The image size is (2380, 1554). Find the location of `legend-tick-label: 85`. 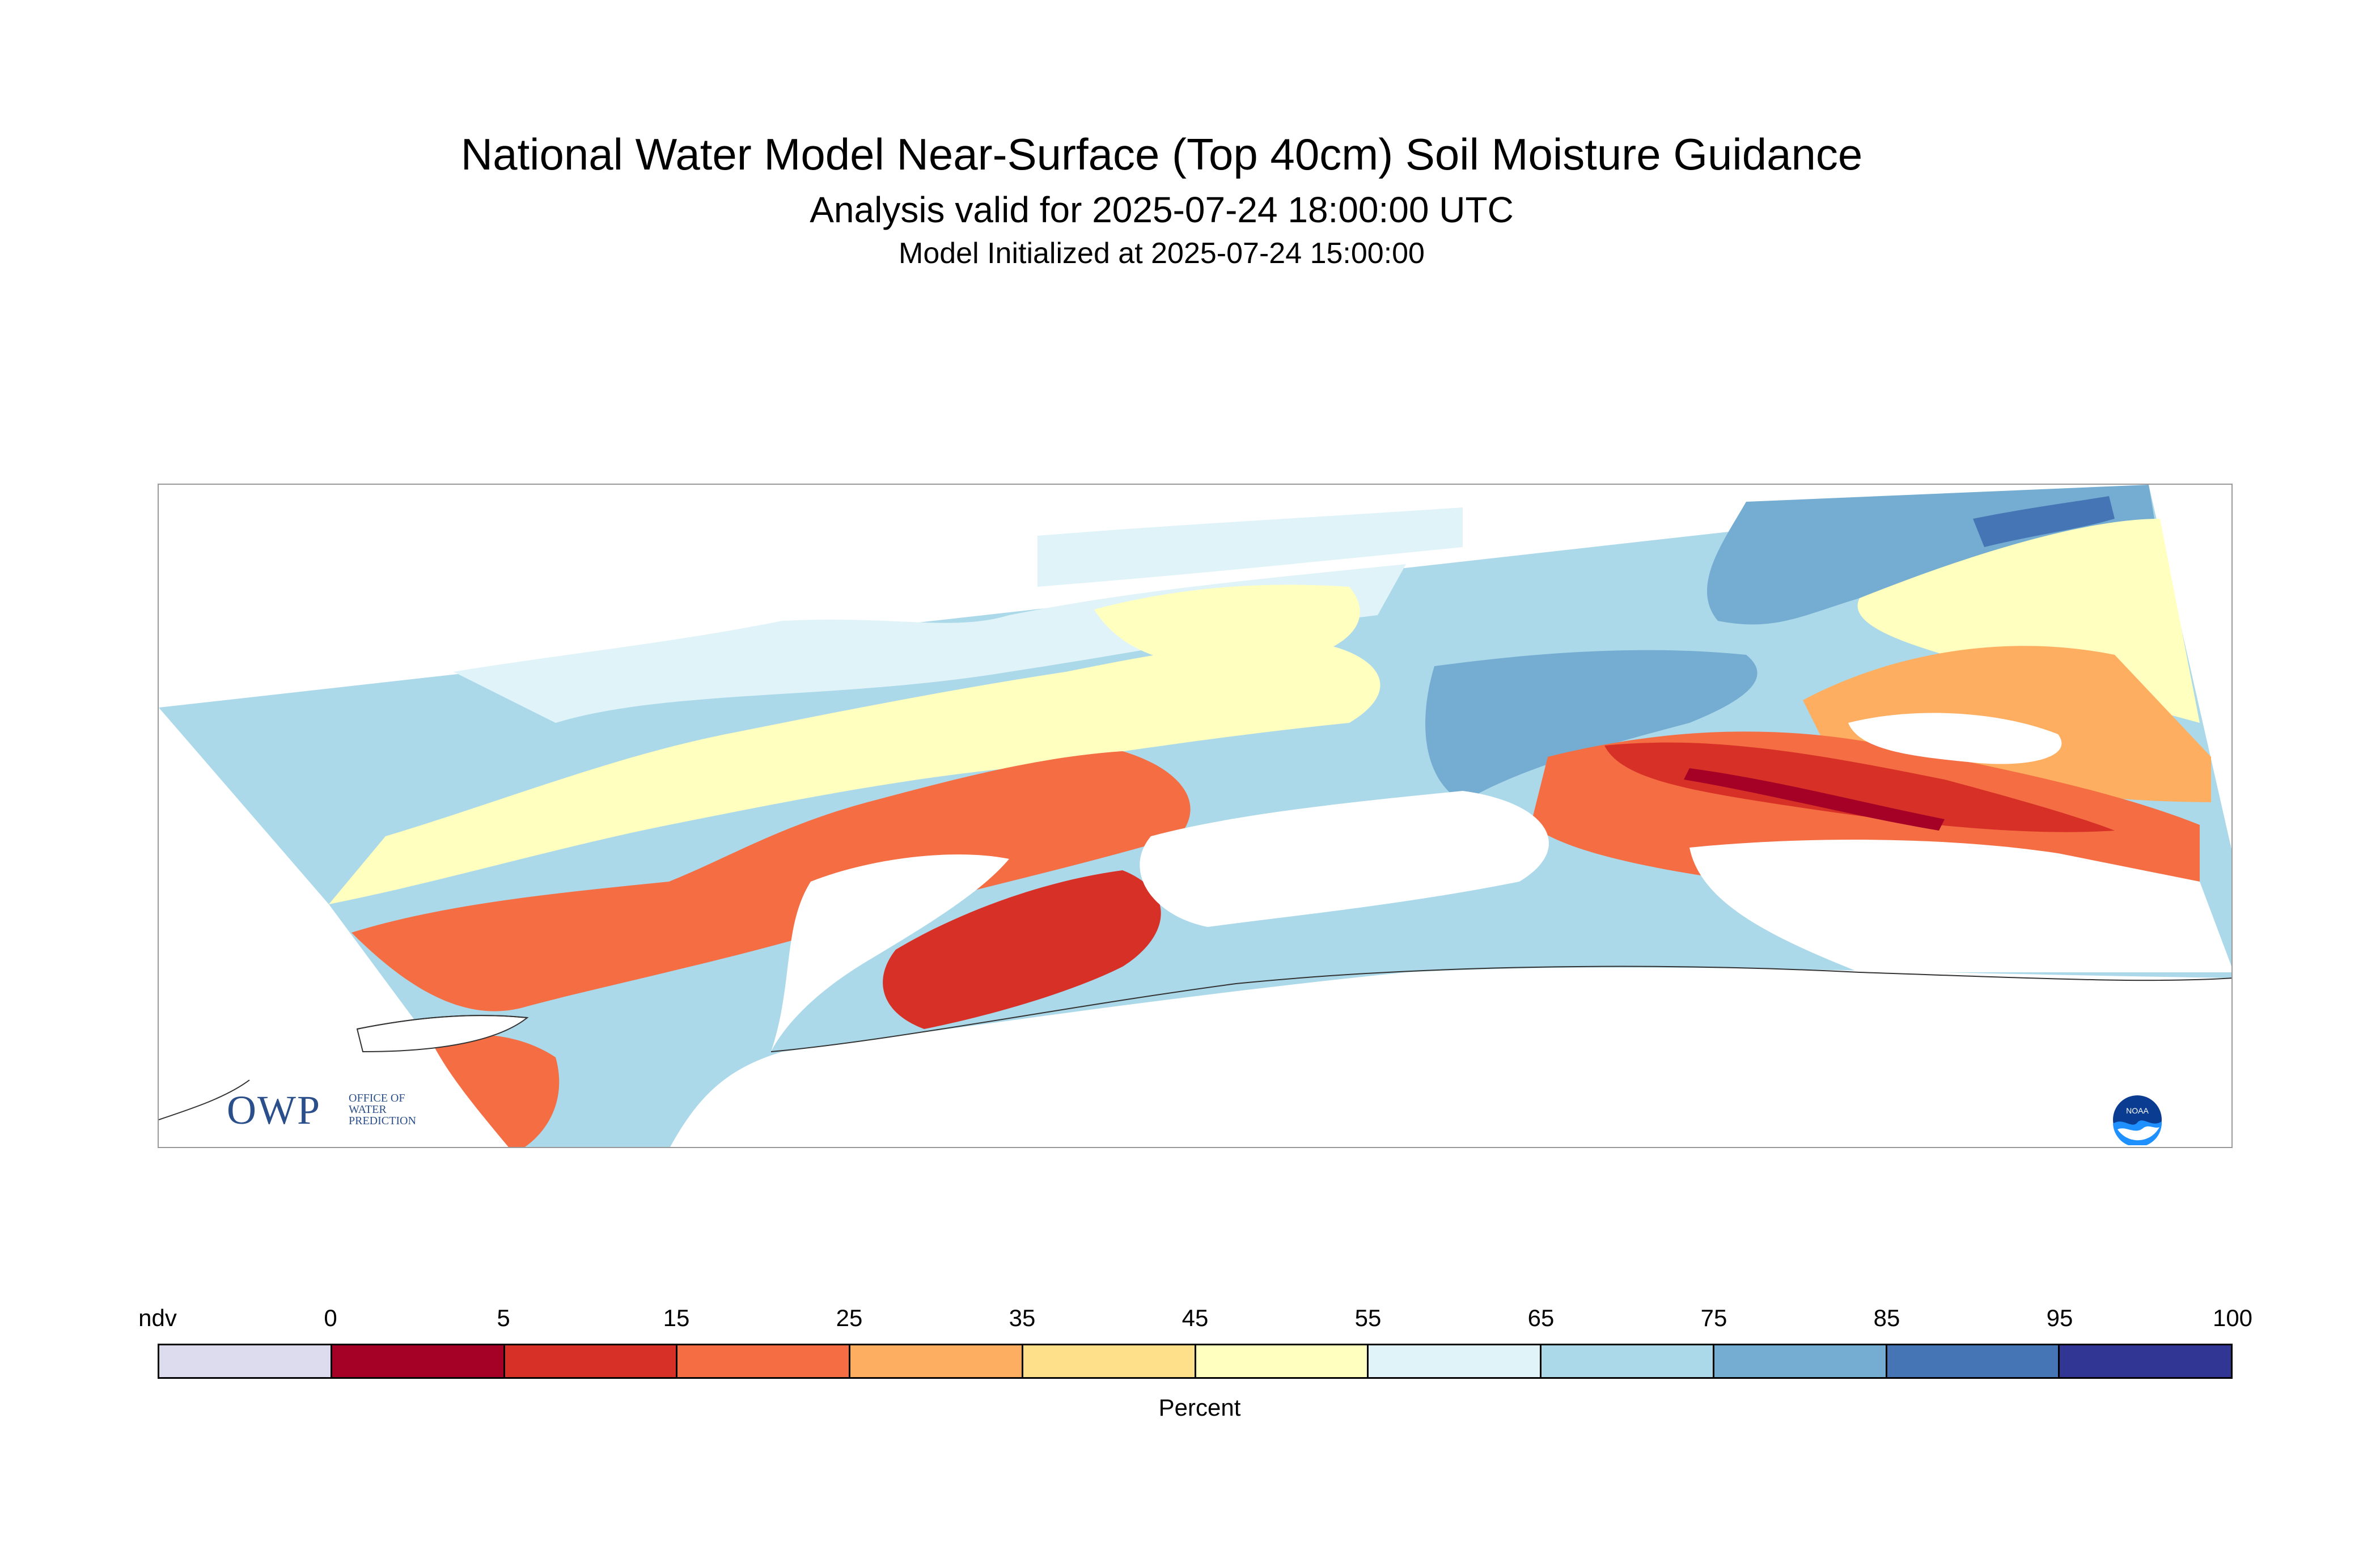

legend-tick-label: 85 is located at coordinates (1886, 1318).